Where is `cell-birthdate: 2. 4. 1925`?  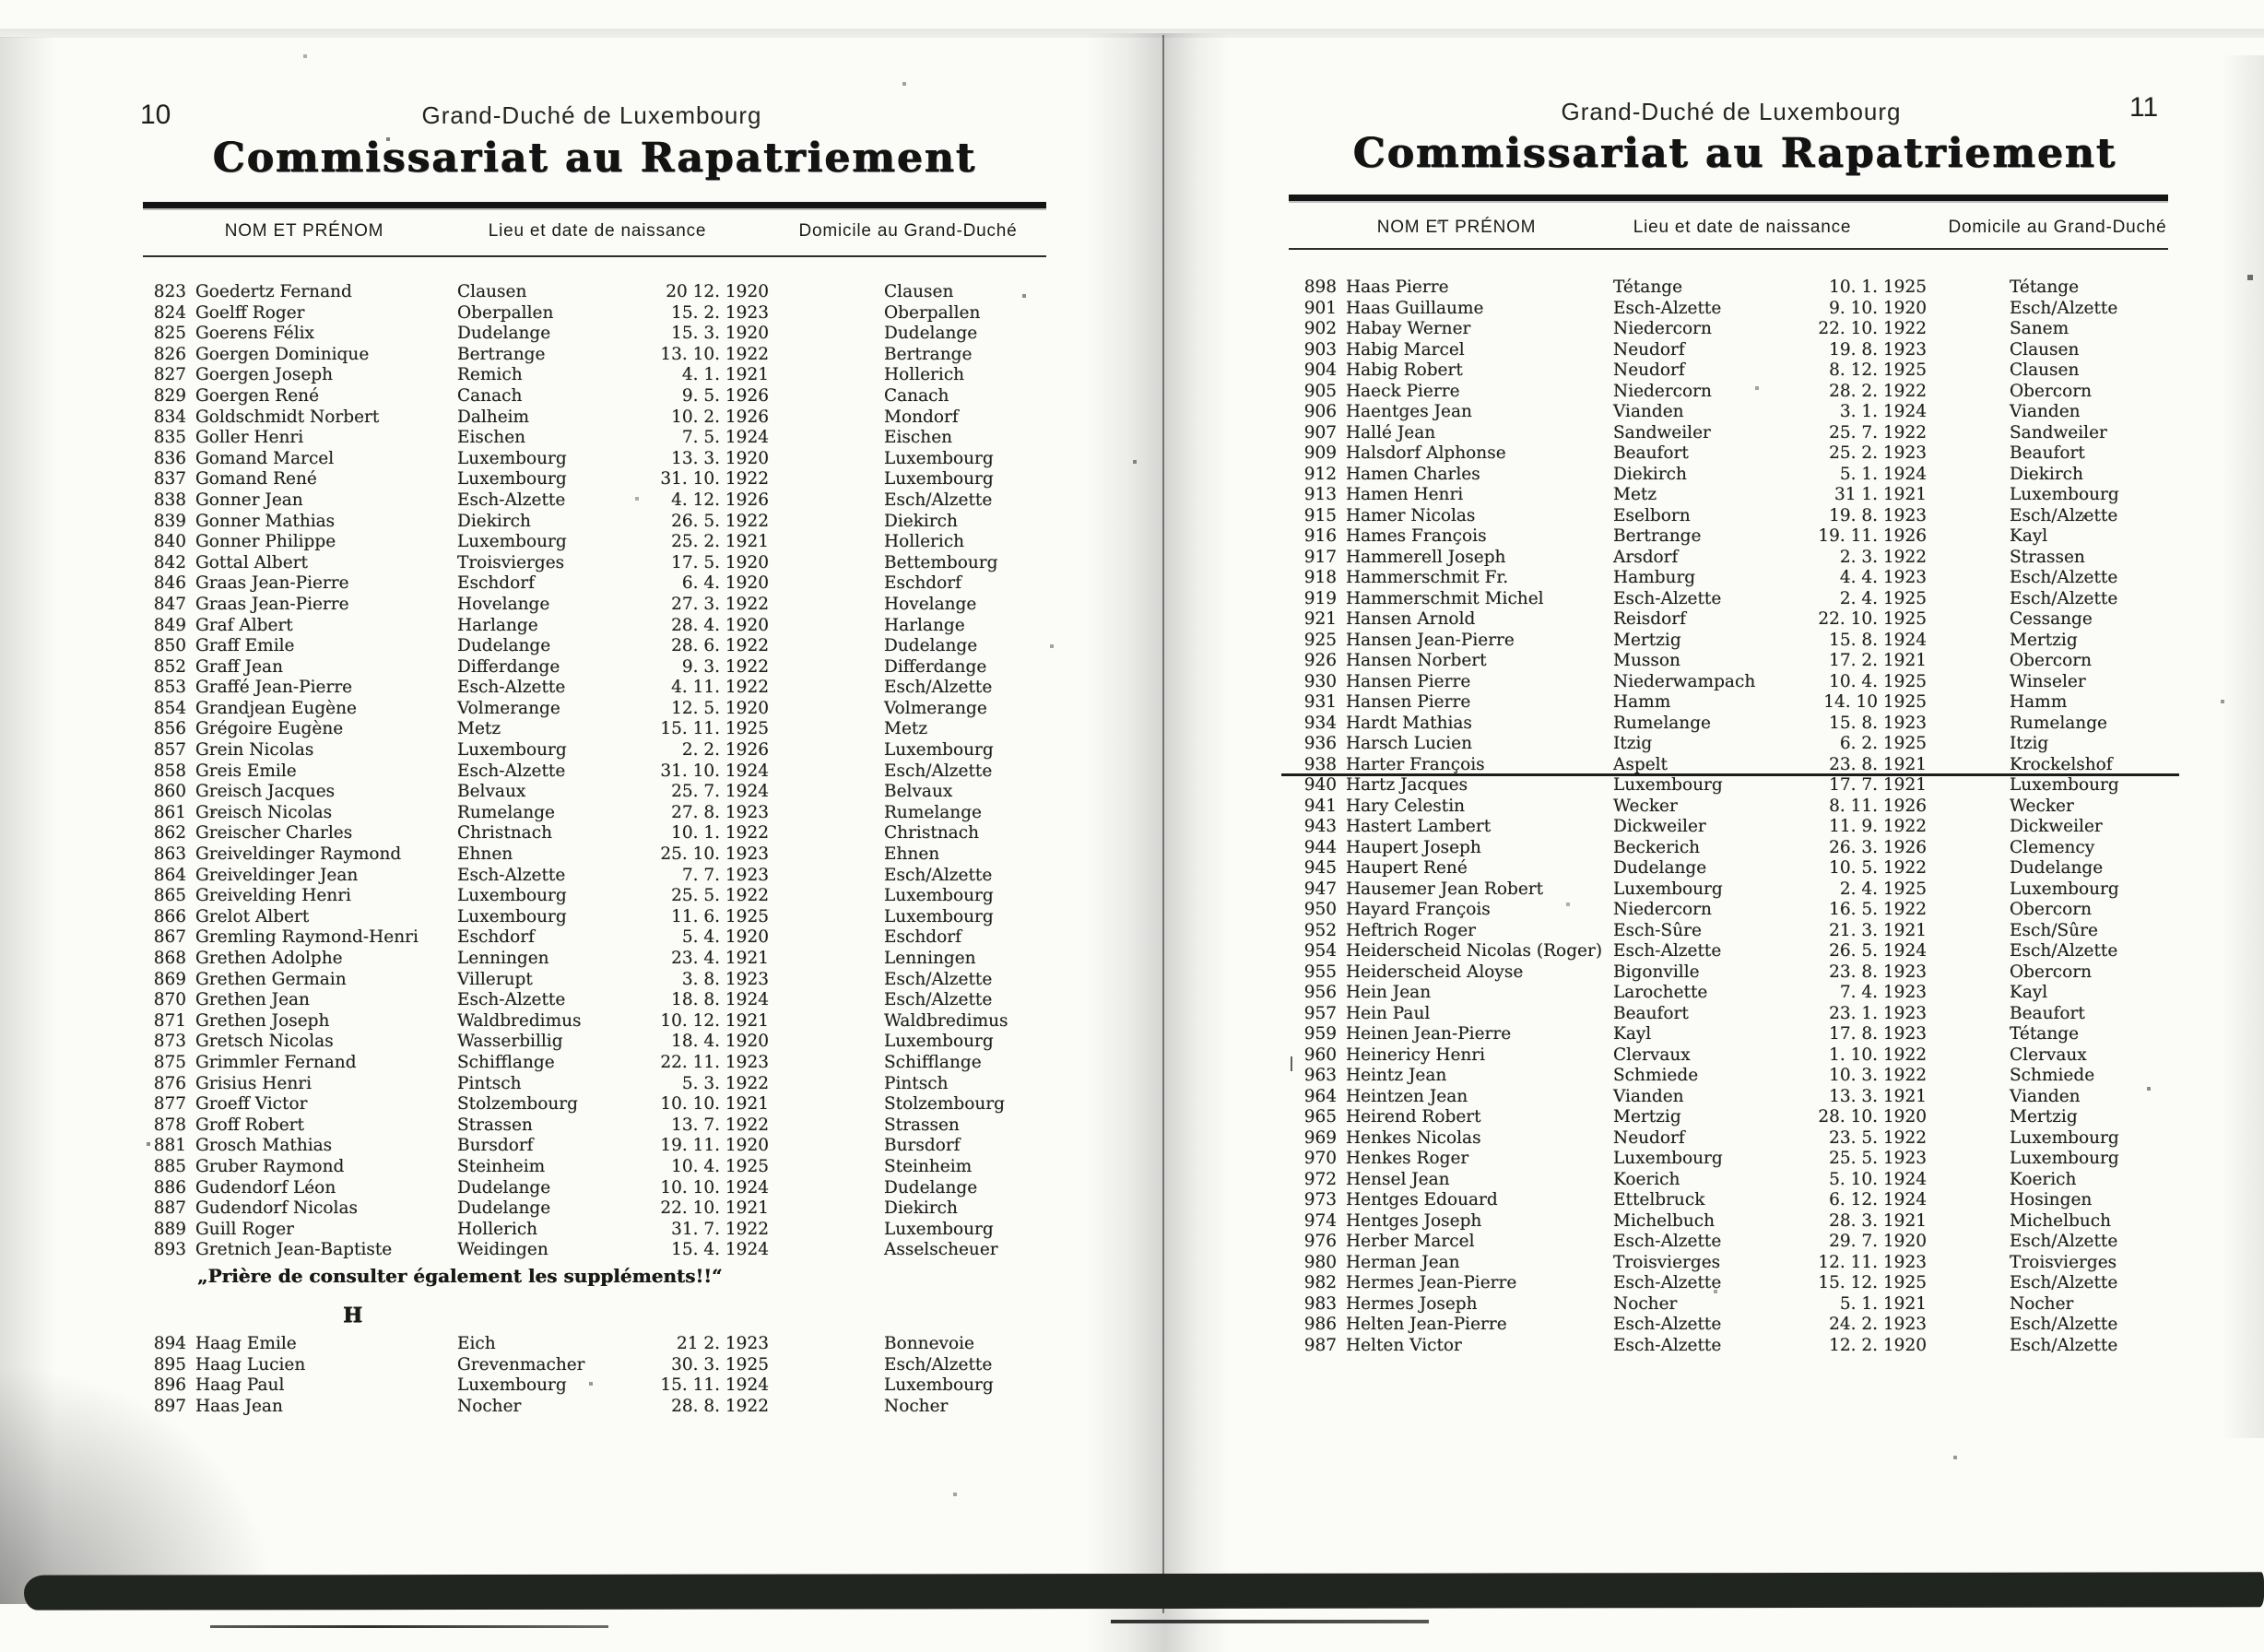
cell-birthdate: 2. 4. 1925 is located at coordinates (1883, 889).